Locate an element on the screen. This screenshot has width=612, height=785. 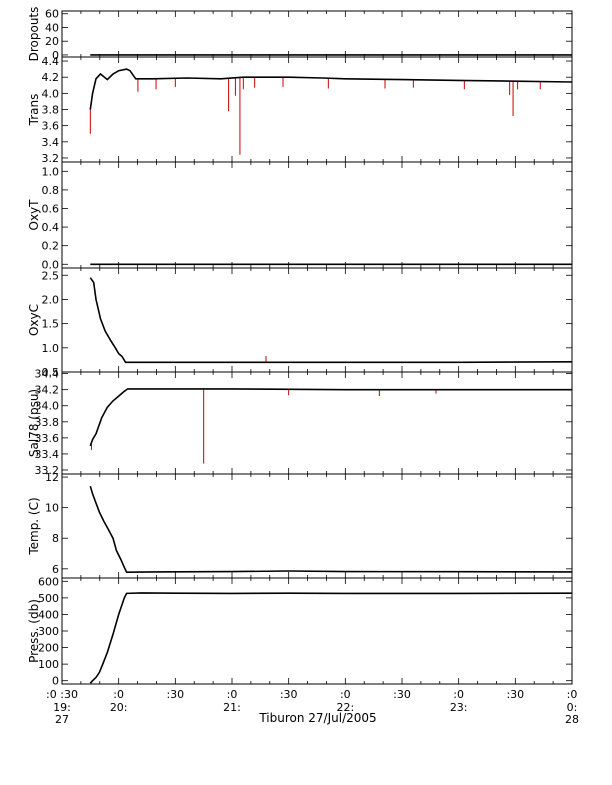
y-tick-label-oxyt: 0.2 is located at coordinates (51, 246).